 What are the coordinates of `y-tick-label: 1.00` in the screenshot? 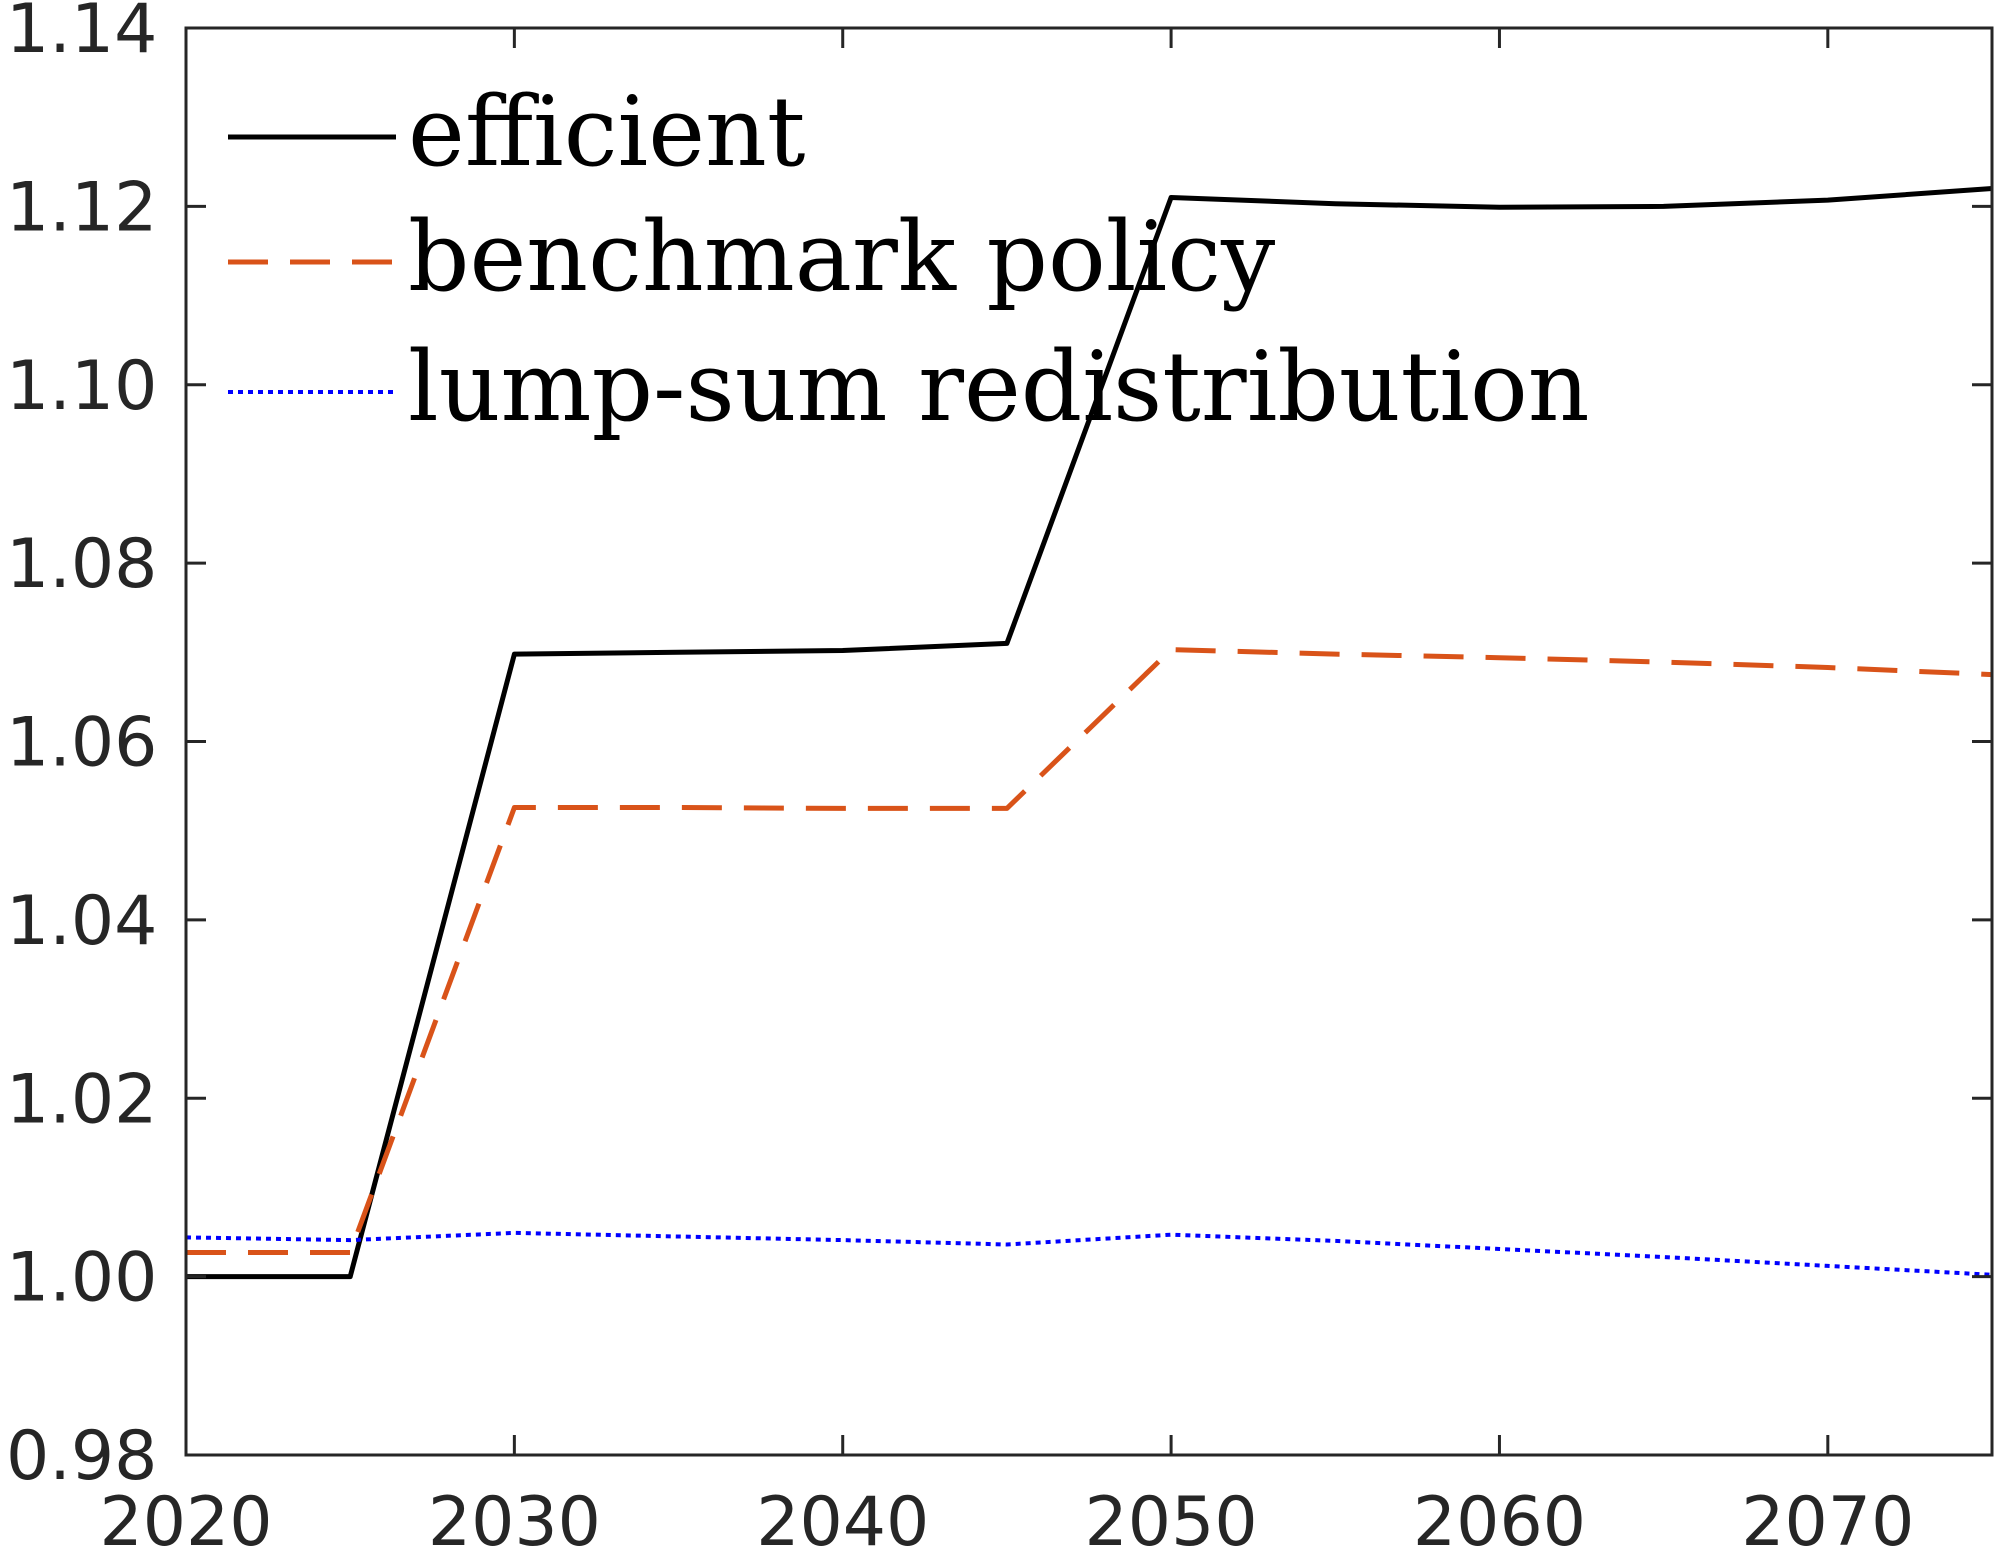 It's located at (81, 1278).